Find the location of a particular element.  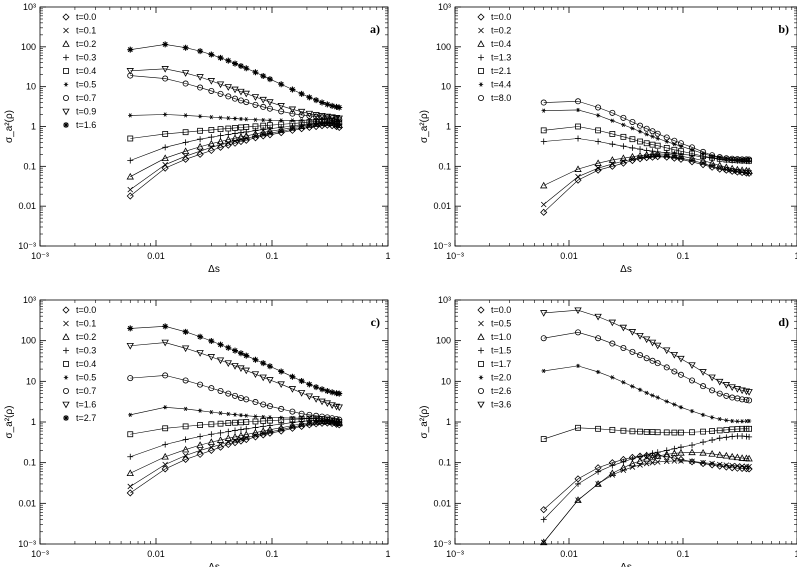

legend-label: t=3.6 is located at coordinates (501, 405).